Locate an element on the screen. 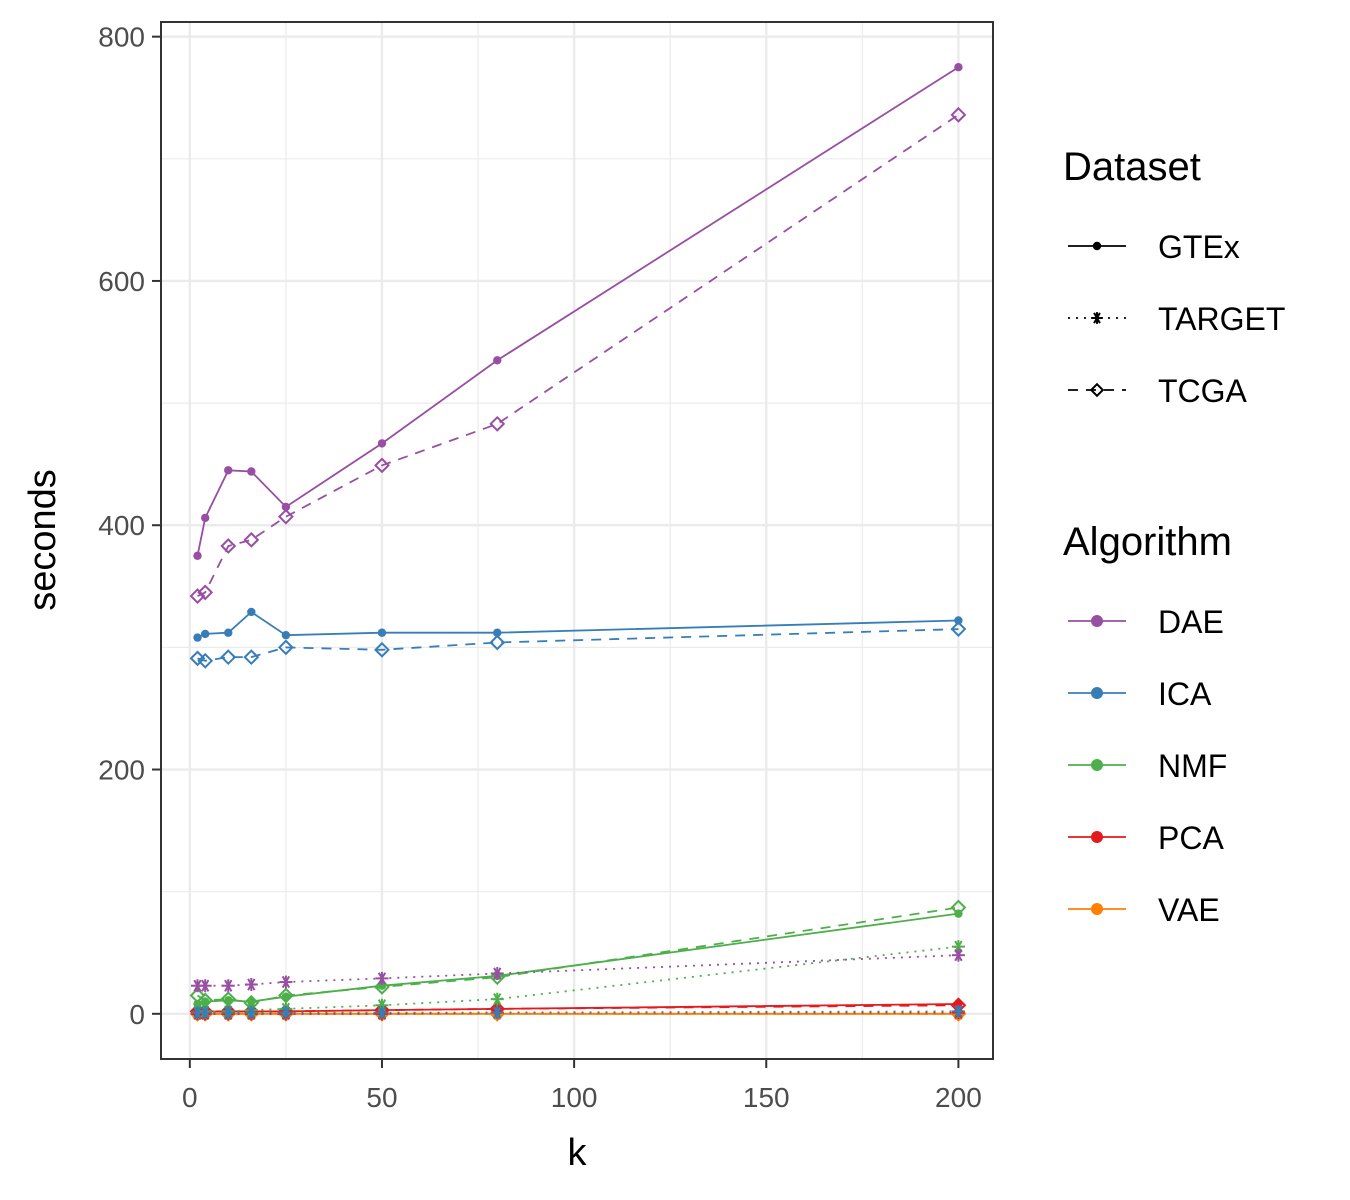 Image resolution: width=1350 pixels, height=1200 pixels. legend-algorithm-entry: ICA is located at coordinates (1140, 694).